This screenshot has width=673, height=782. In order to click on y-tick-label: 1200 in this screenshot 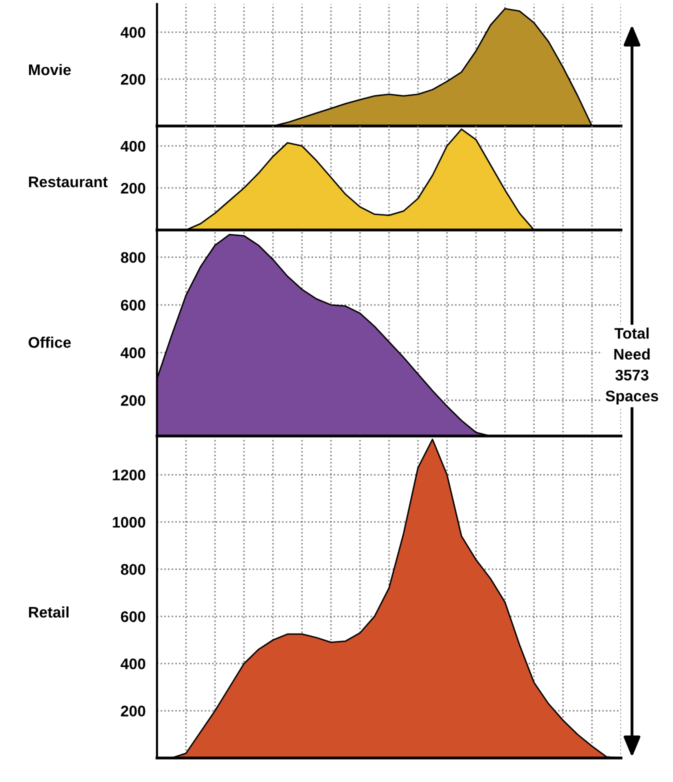, I will do `click(129, 475)`.